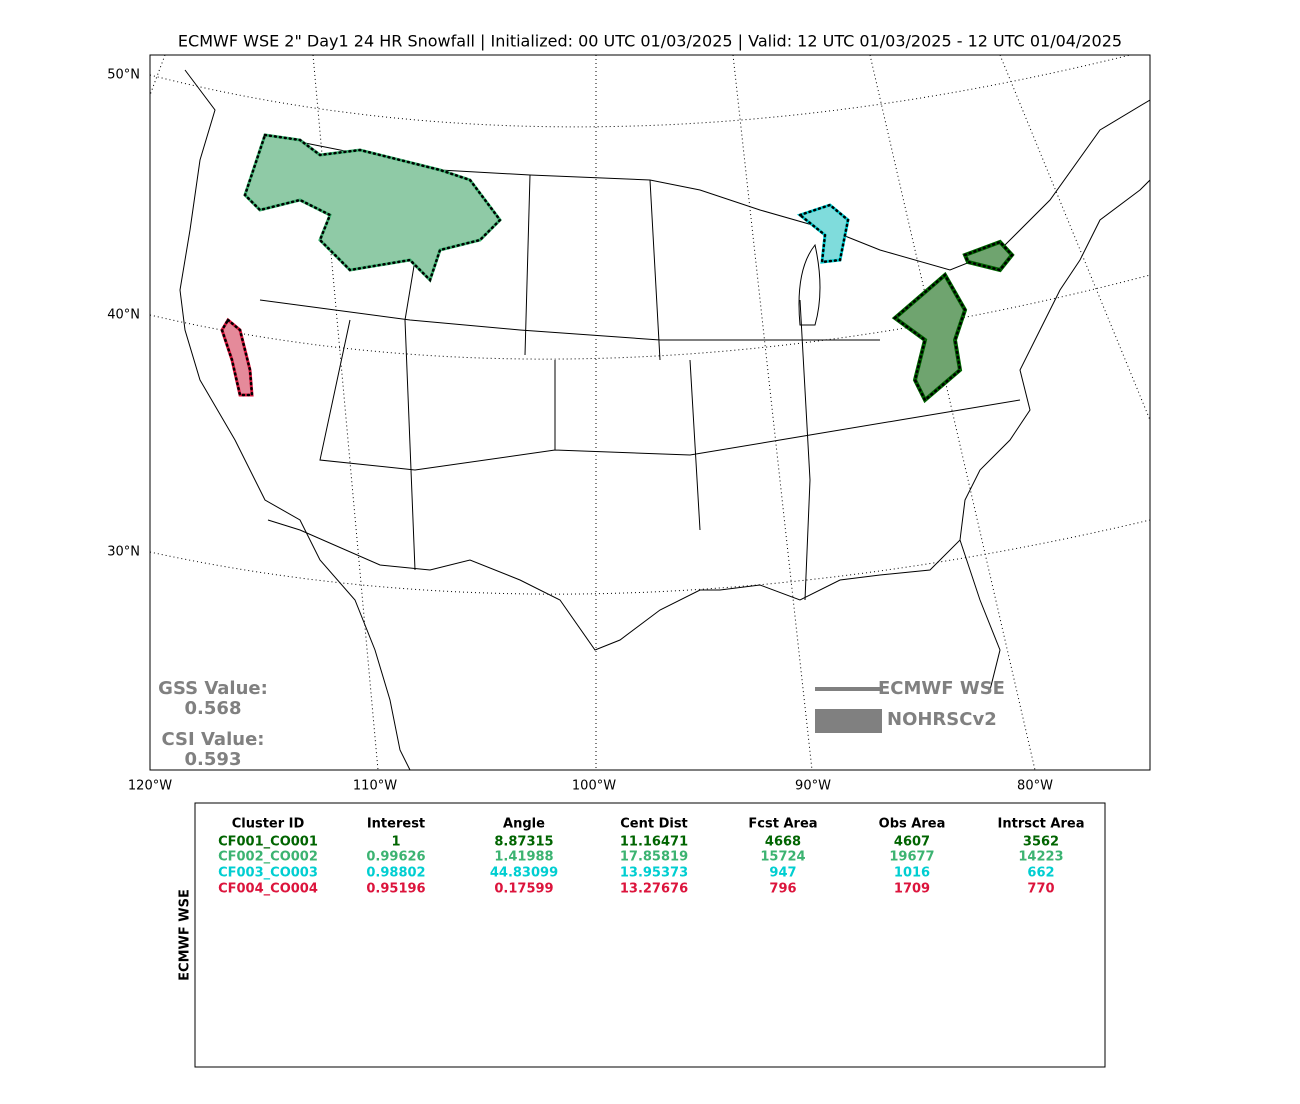 The width and height of the screenshot is (1300, 1104). Describe the element at coordinates (150, 786) in the screenshot. I see `lon-label: 120°W` at that location.